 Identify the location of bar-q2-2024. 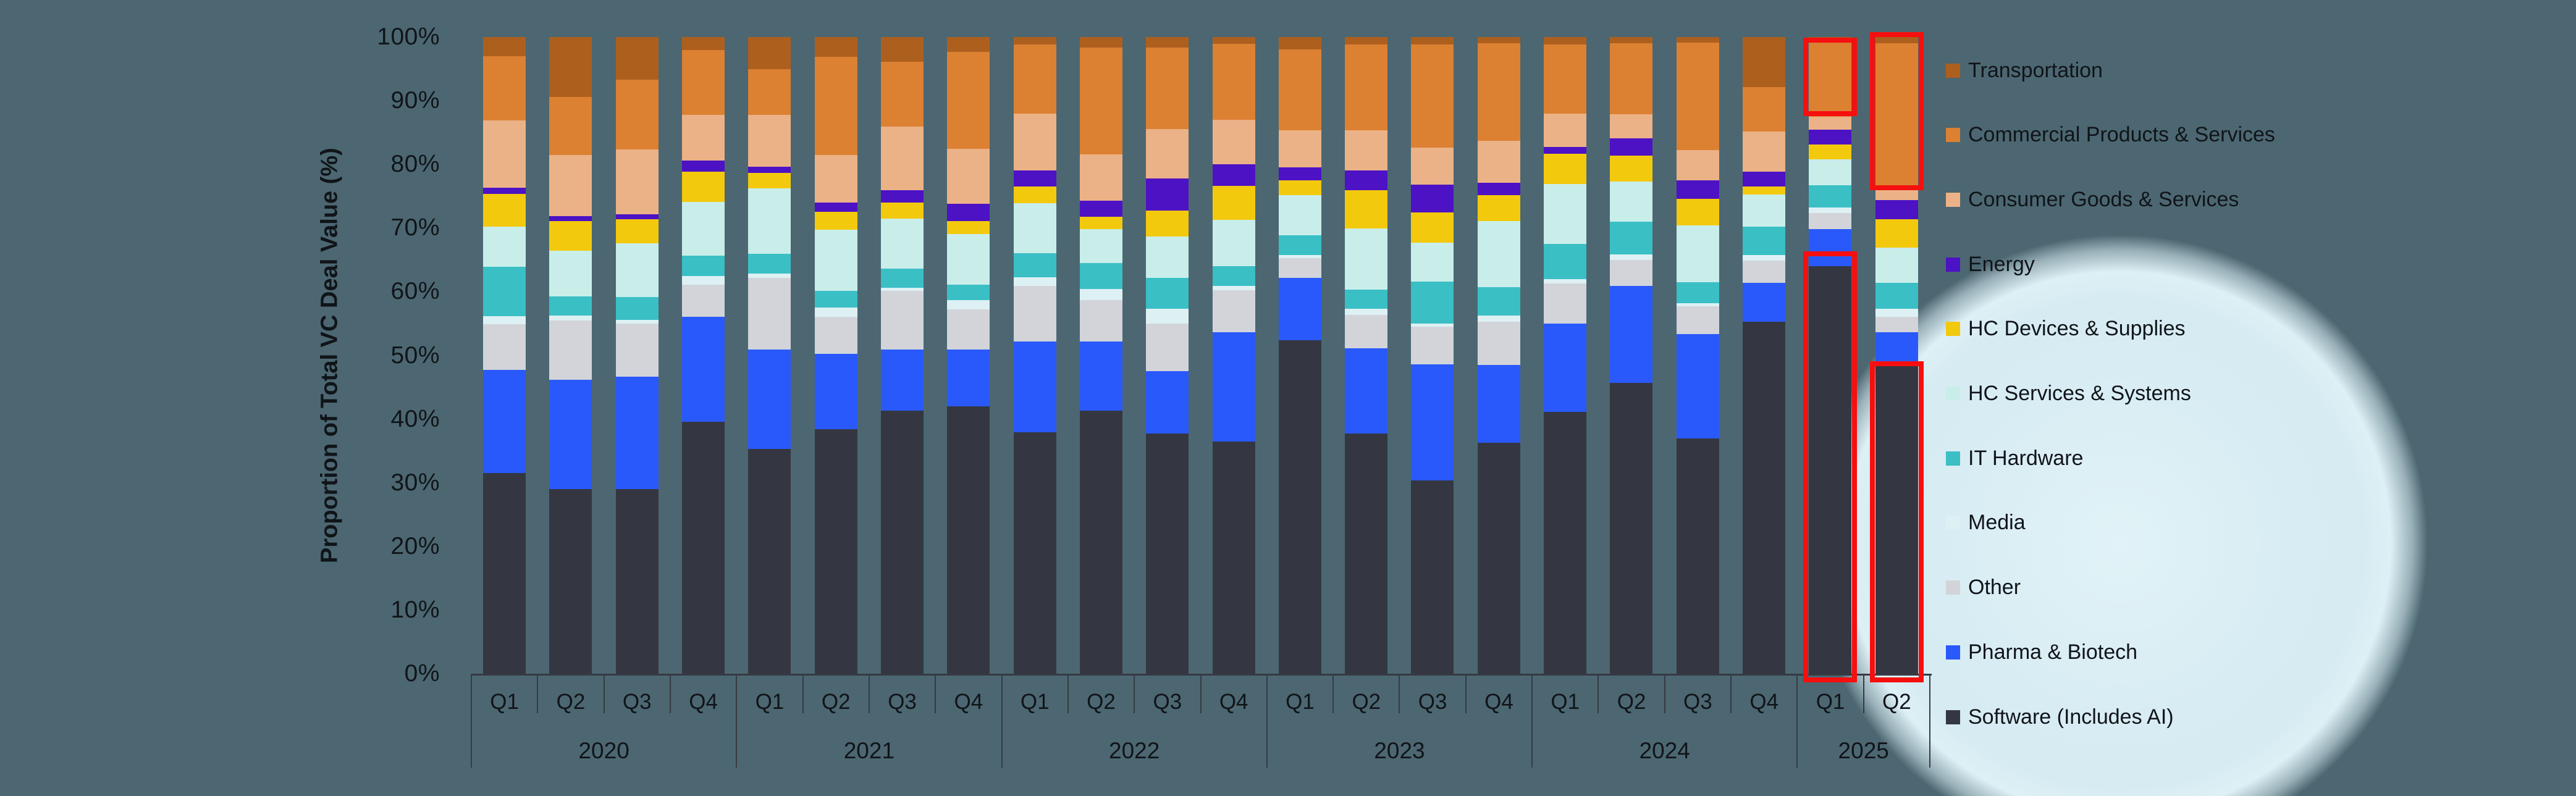
(1631, 355).